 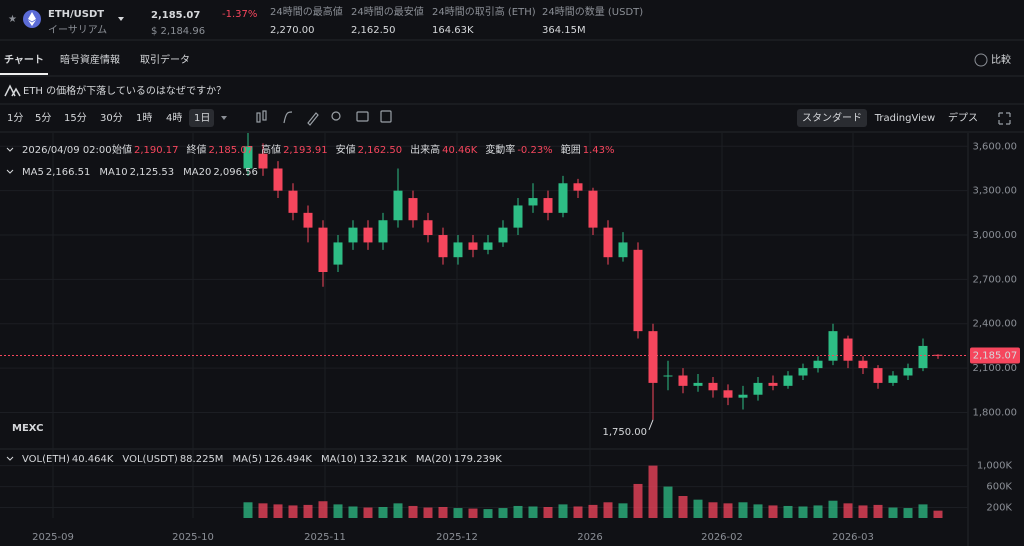 I want to click on stat-label: 24時間の数量 (USDT), so click(x=592, y=11).